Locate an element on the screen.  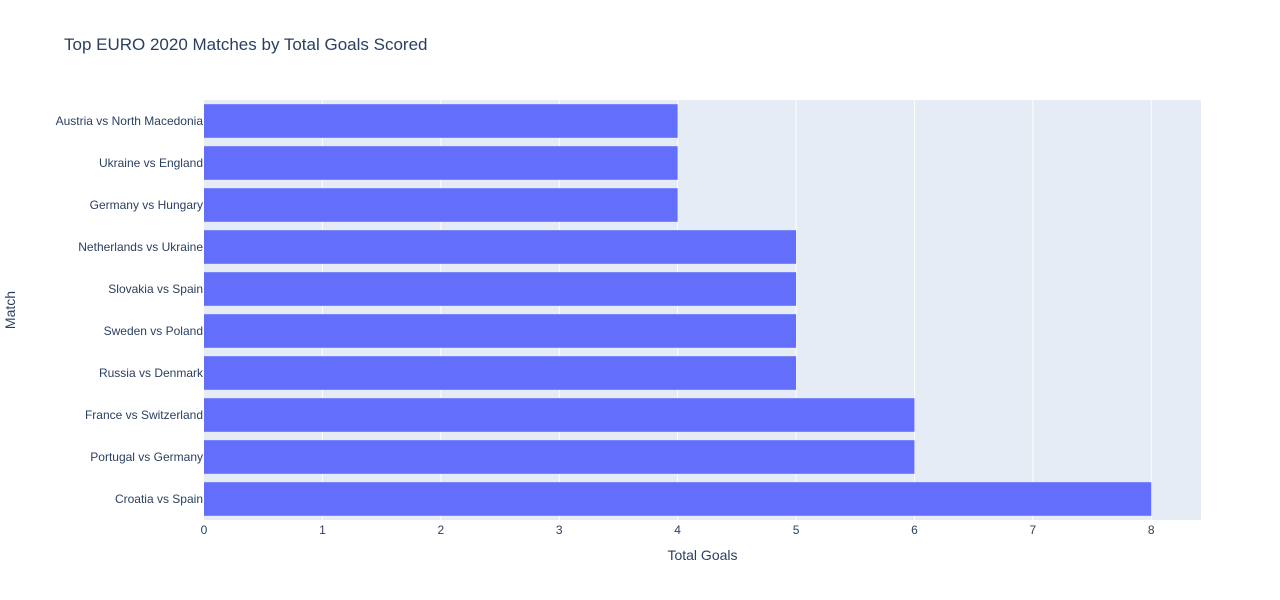
y-tick-label: Austria vs North Macedonia is located at coordinates (130, 121).